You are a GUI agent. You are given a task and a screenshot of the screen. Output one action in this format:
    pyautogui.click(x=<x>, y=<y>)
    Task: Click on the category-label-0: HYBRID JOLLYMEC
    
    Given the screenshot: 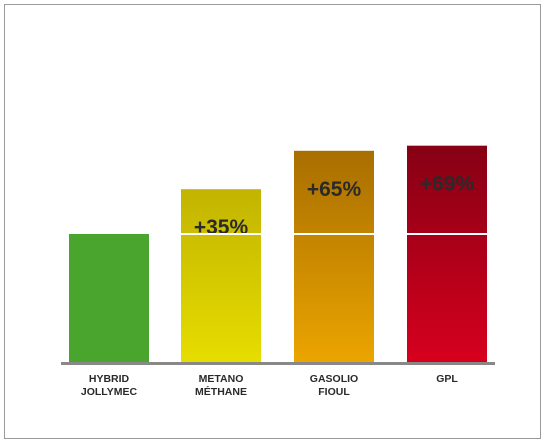 What is the action you would take?
    pyautogui.click(x=109, y=385)
    